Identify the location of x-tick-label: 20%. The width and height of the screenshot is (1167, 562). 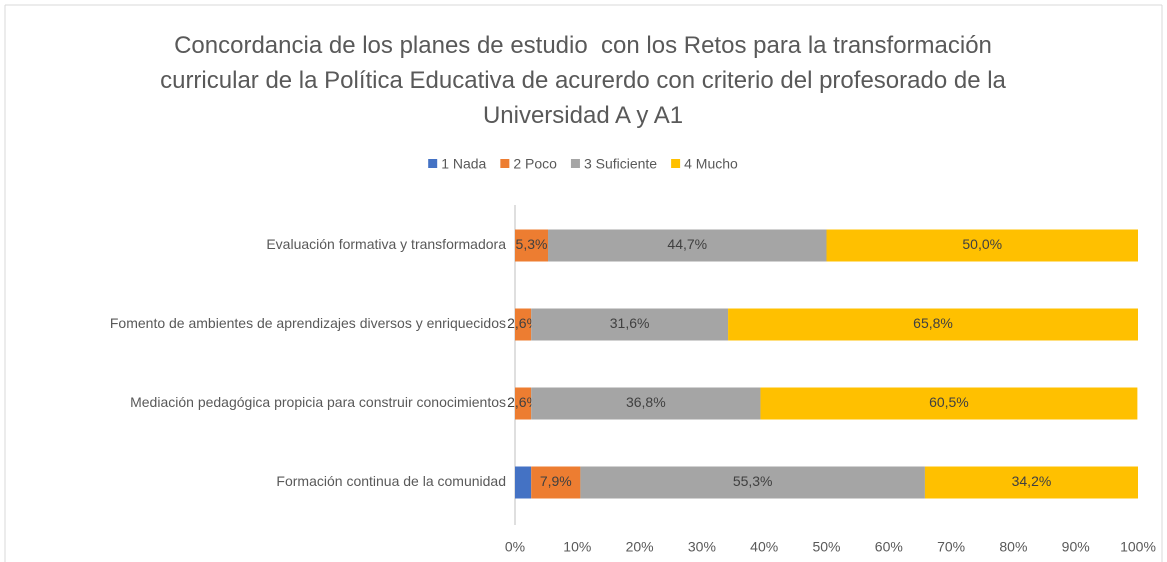
(640, 547).